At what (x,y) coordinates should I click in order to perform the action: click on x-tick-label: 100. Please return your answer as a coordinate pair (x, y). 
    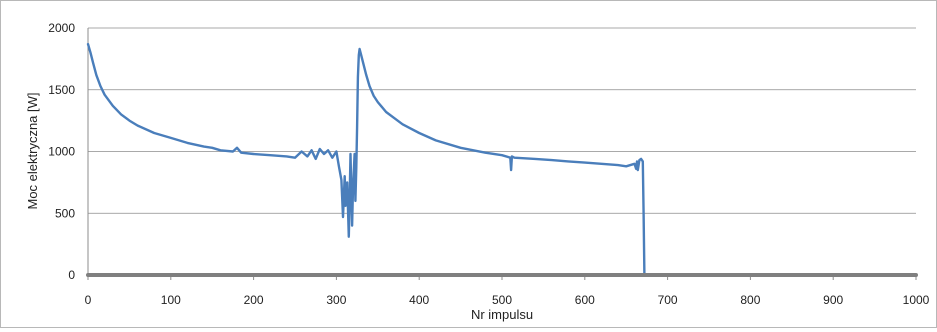
    Looking at the image, I should click on (171, 300).